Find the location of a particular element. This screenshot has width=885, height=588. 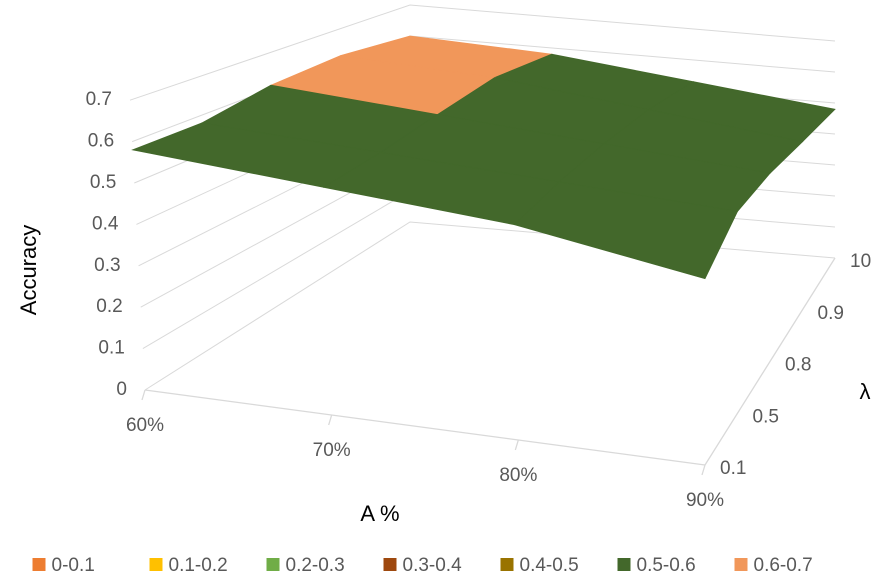

y-axis-title: λ is located at coordinates (865, 391).